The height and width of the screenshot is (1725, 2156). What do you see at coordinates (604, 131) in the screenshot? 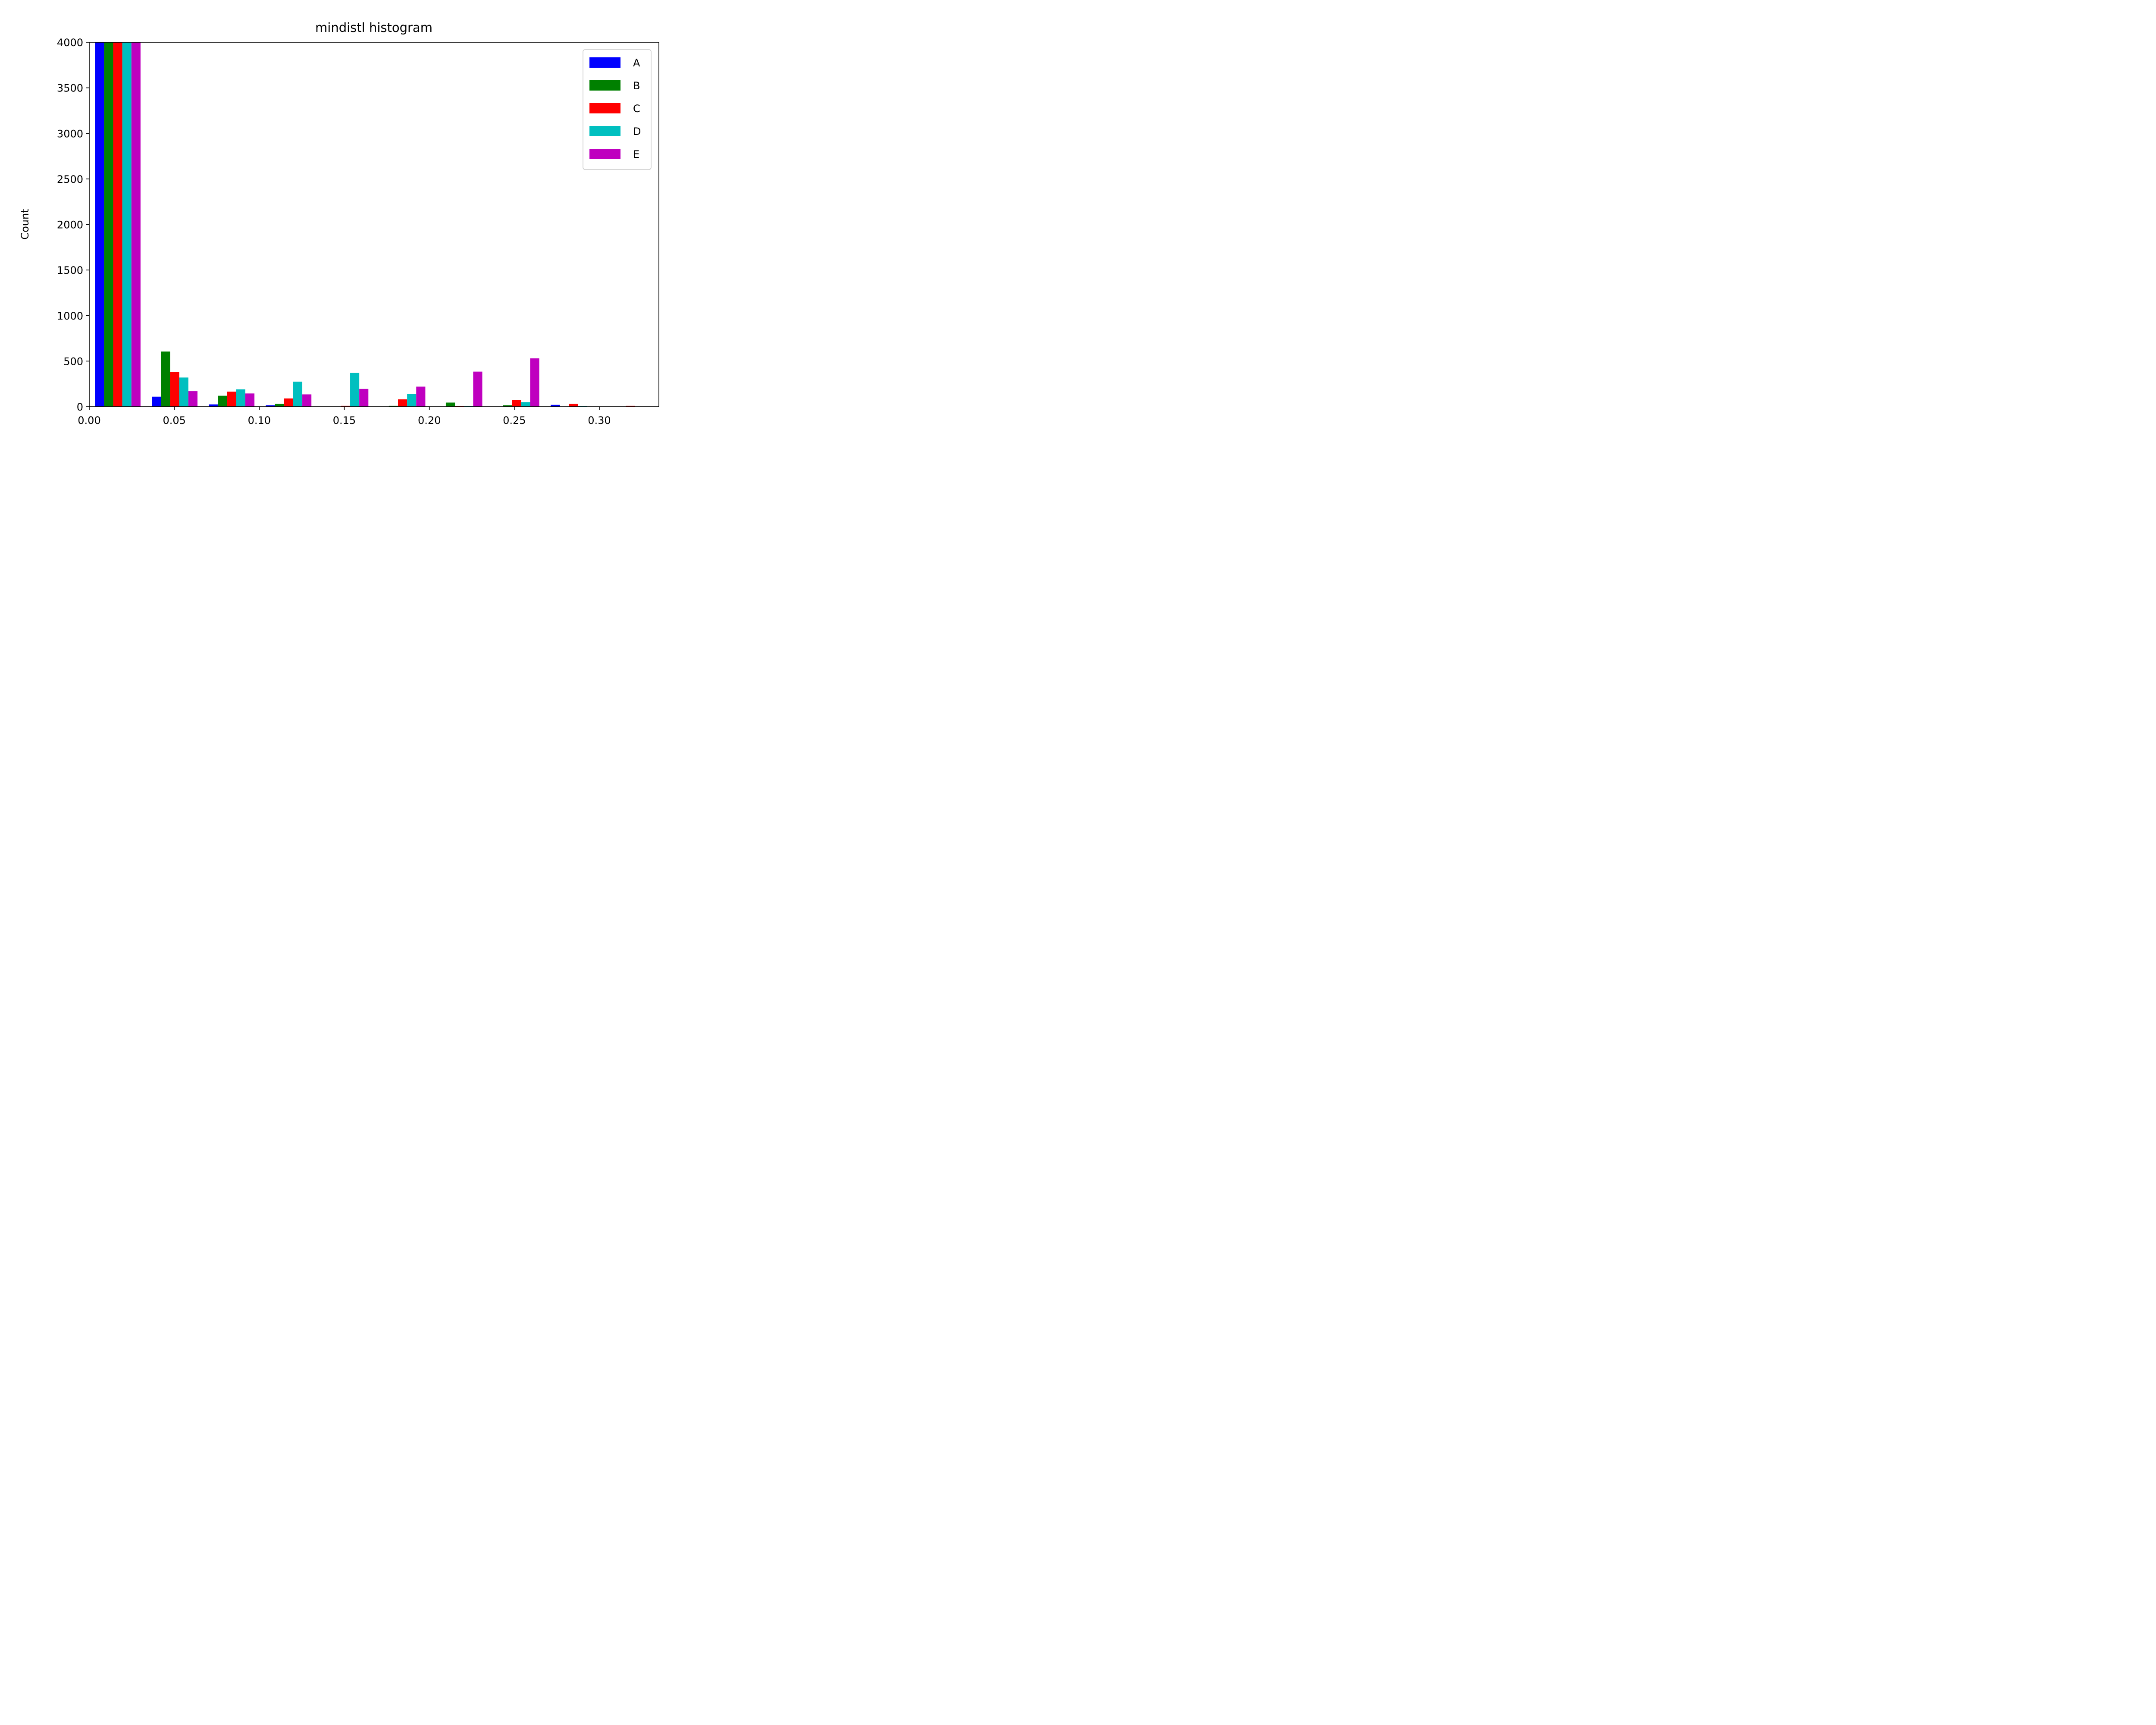
I see `legend-swatch-d` at bounding box center [604, 131].